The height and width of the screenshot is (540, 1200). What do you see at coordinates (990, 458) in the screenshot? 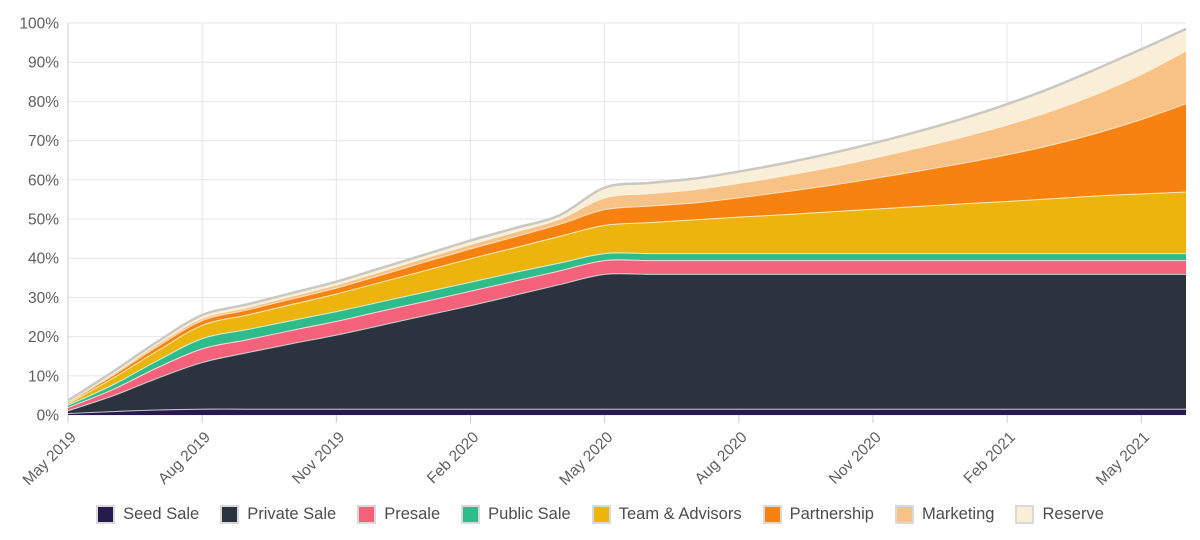
I see `x-axis-label: Feb 2021` at bounding box center [990, 458].